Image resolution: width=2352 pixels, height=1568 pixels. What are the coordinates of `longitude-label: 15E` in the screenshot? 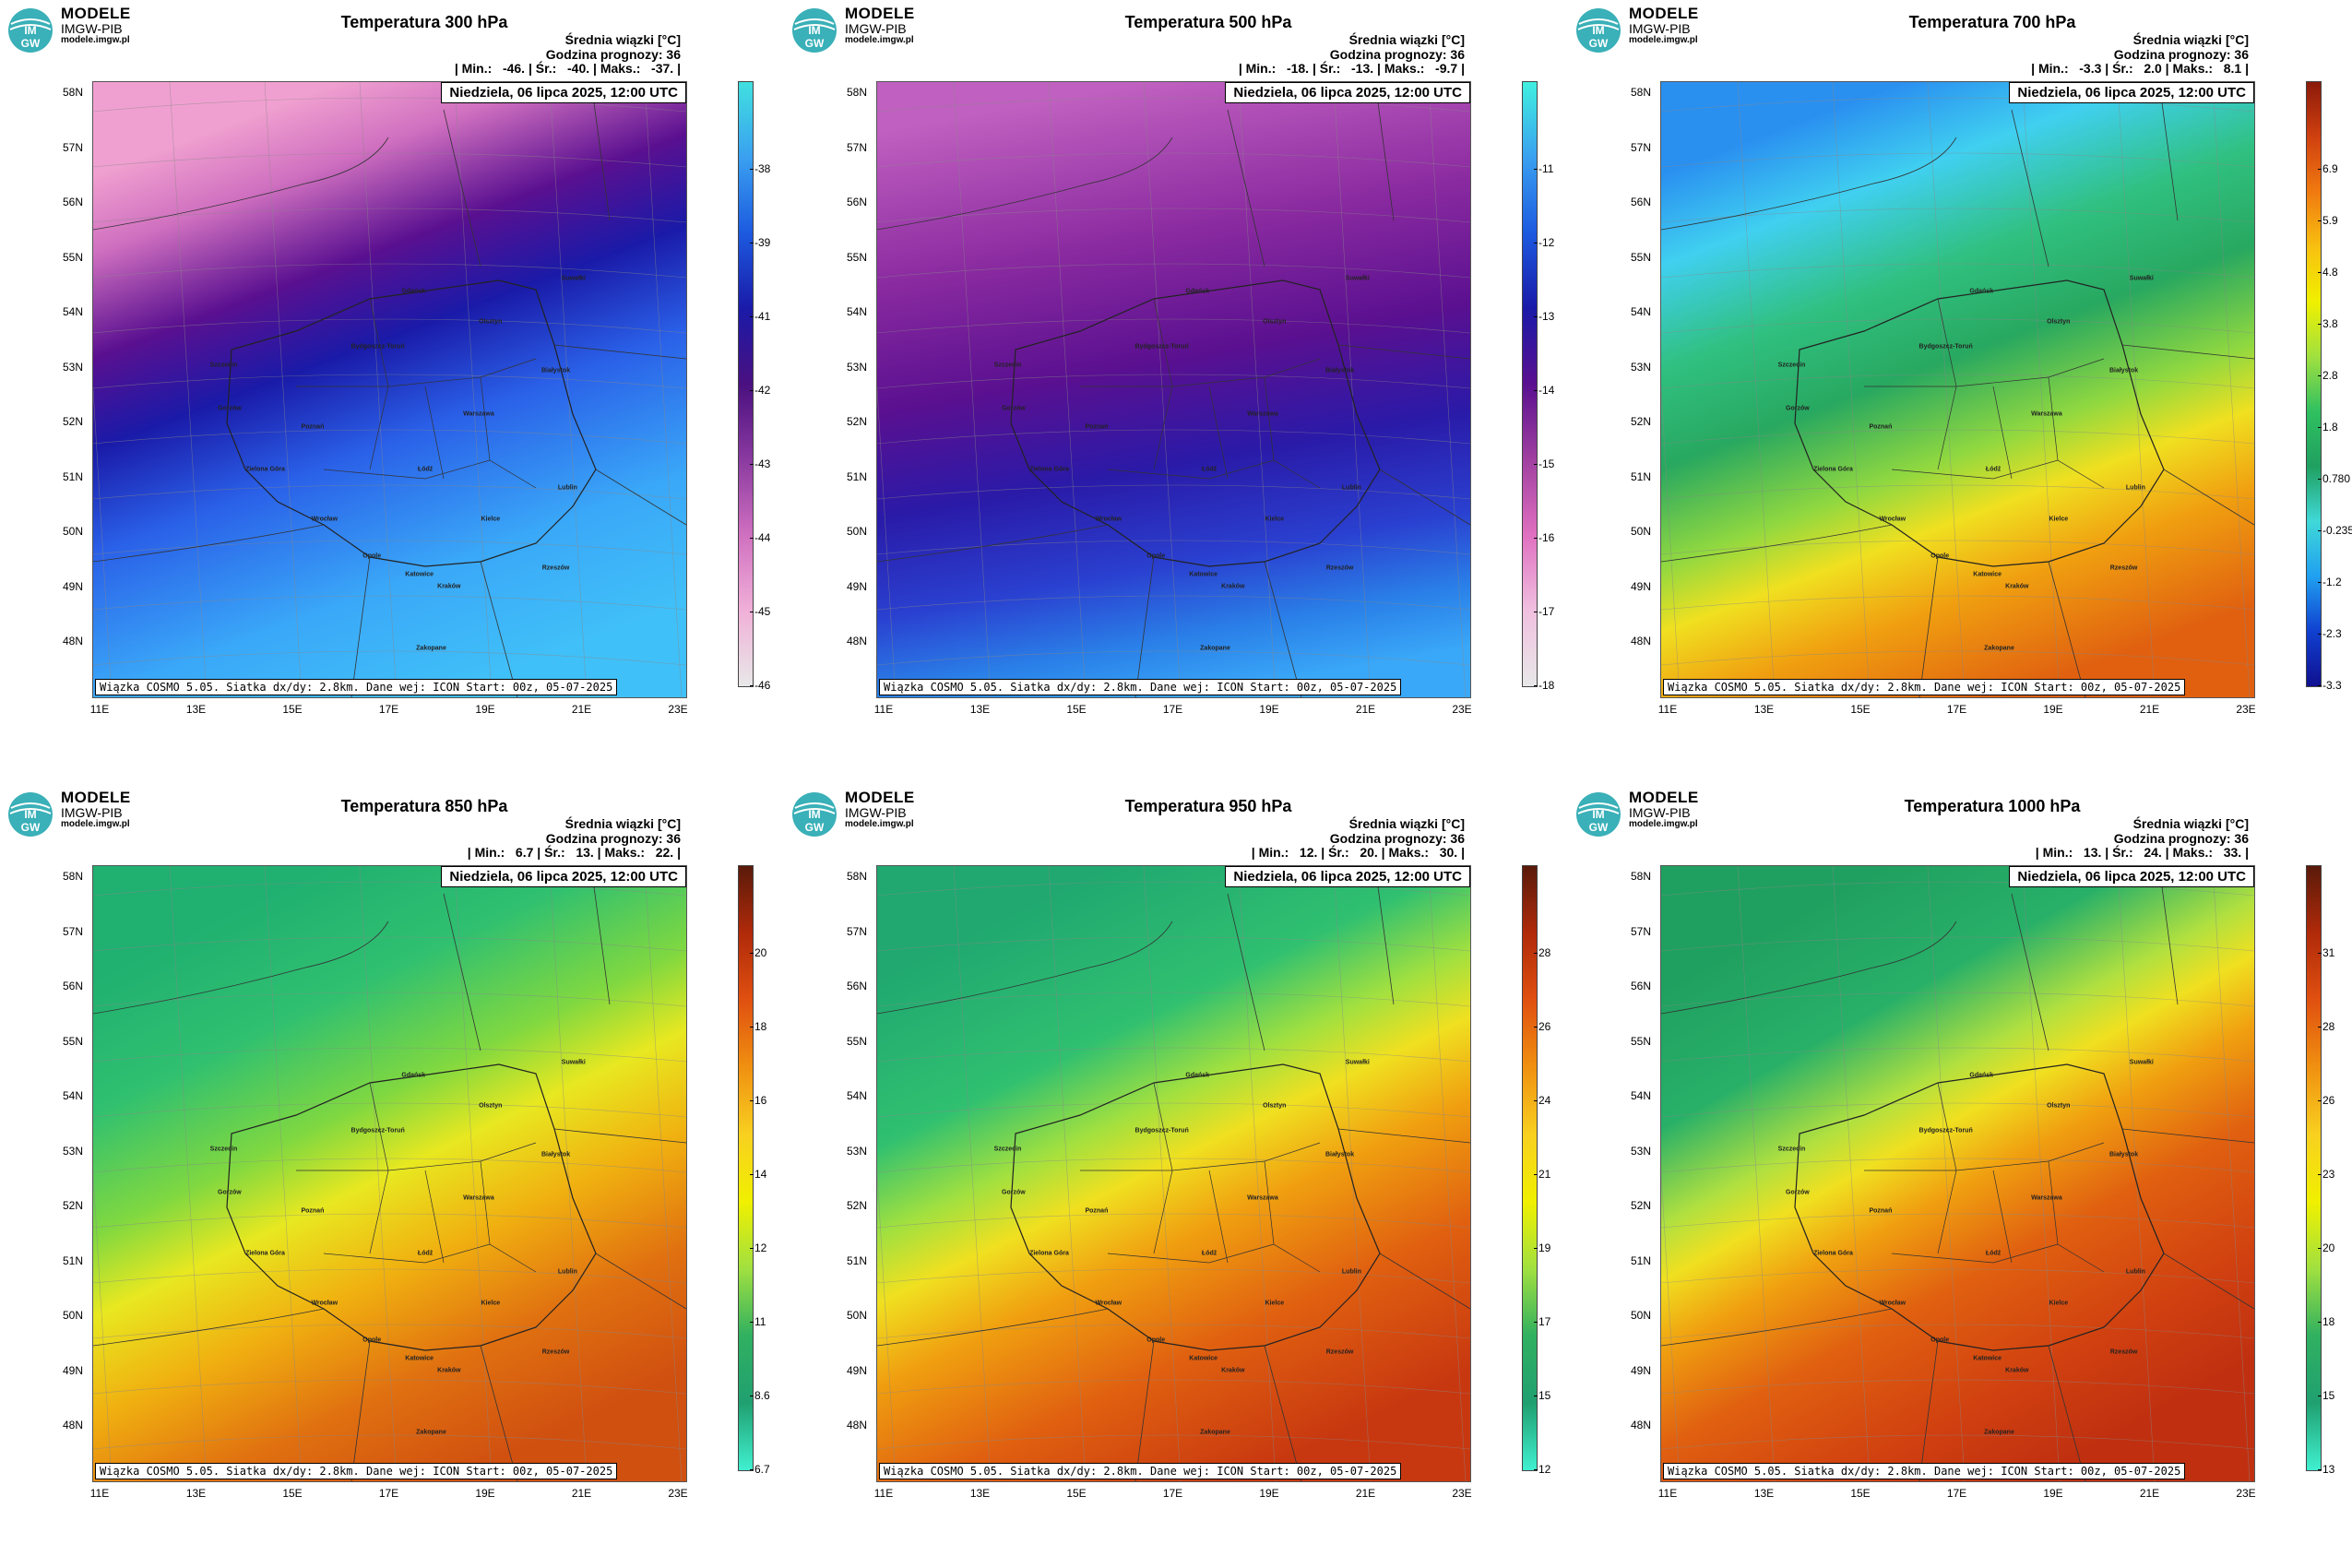 It's located at (1860, 1493).